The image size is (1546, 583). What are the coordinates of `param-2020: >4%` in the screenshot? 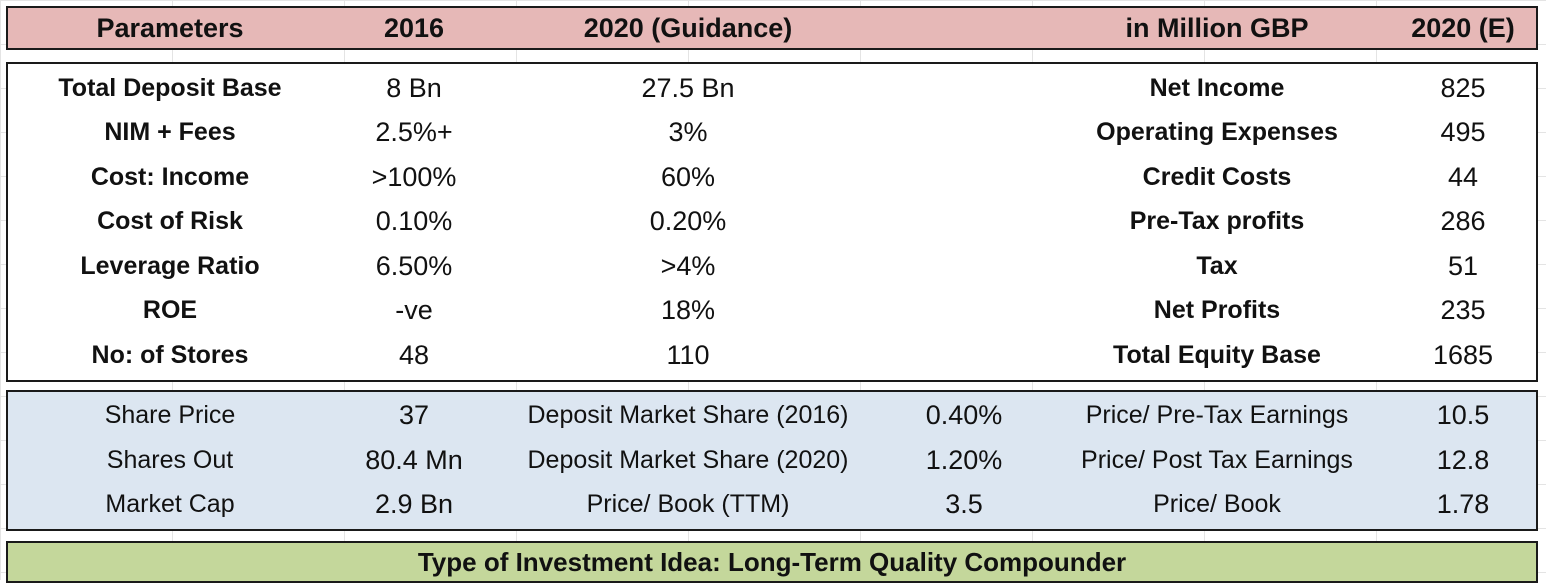 It's located at (688, 265).